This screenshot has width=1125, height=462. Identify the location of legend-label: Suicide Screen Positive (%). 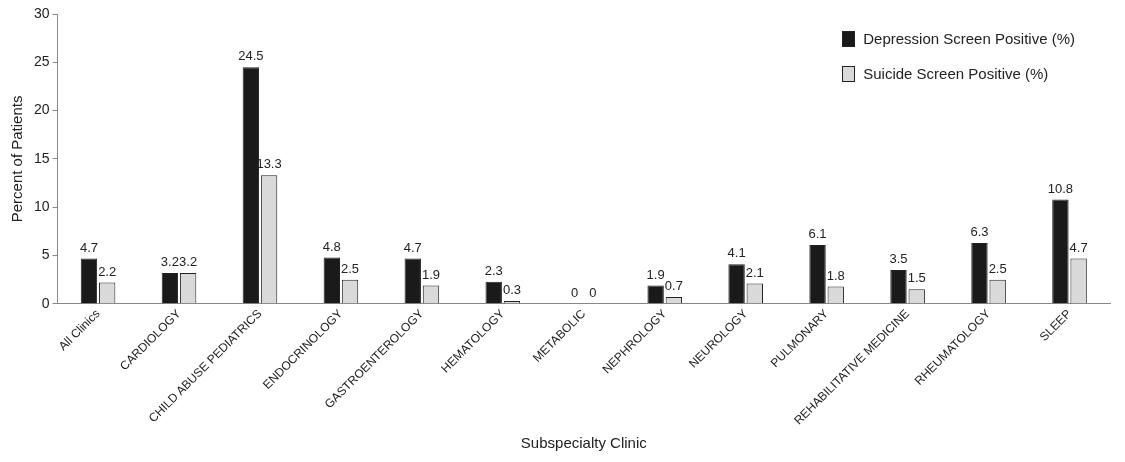
(956, 73).